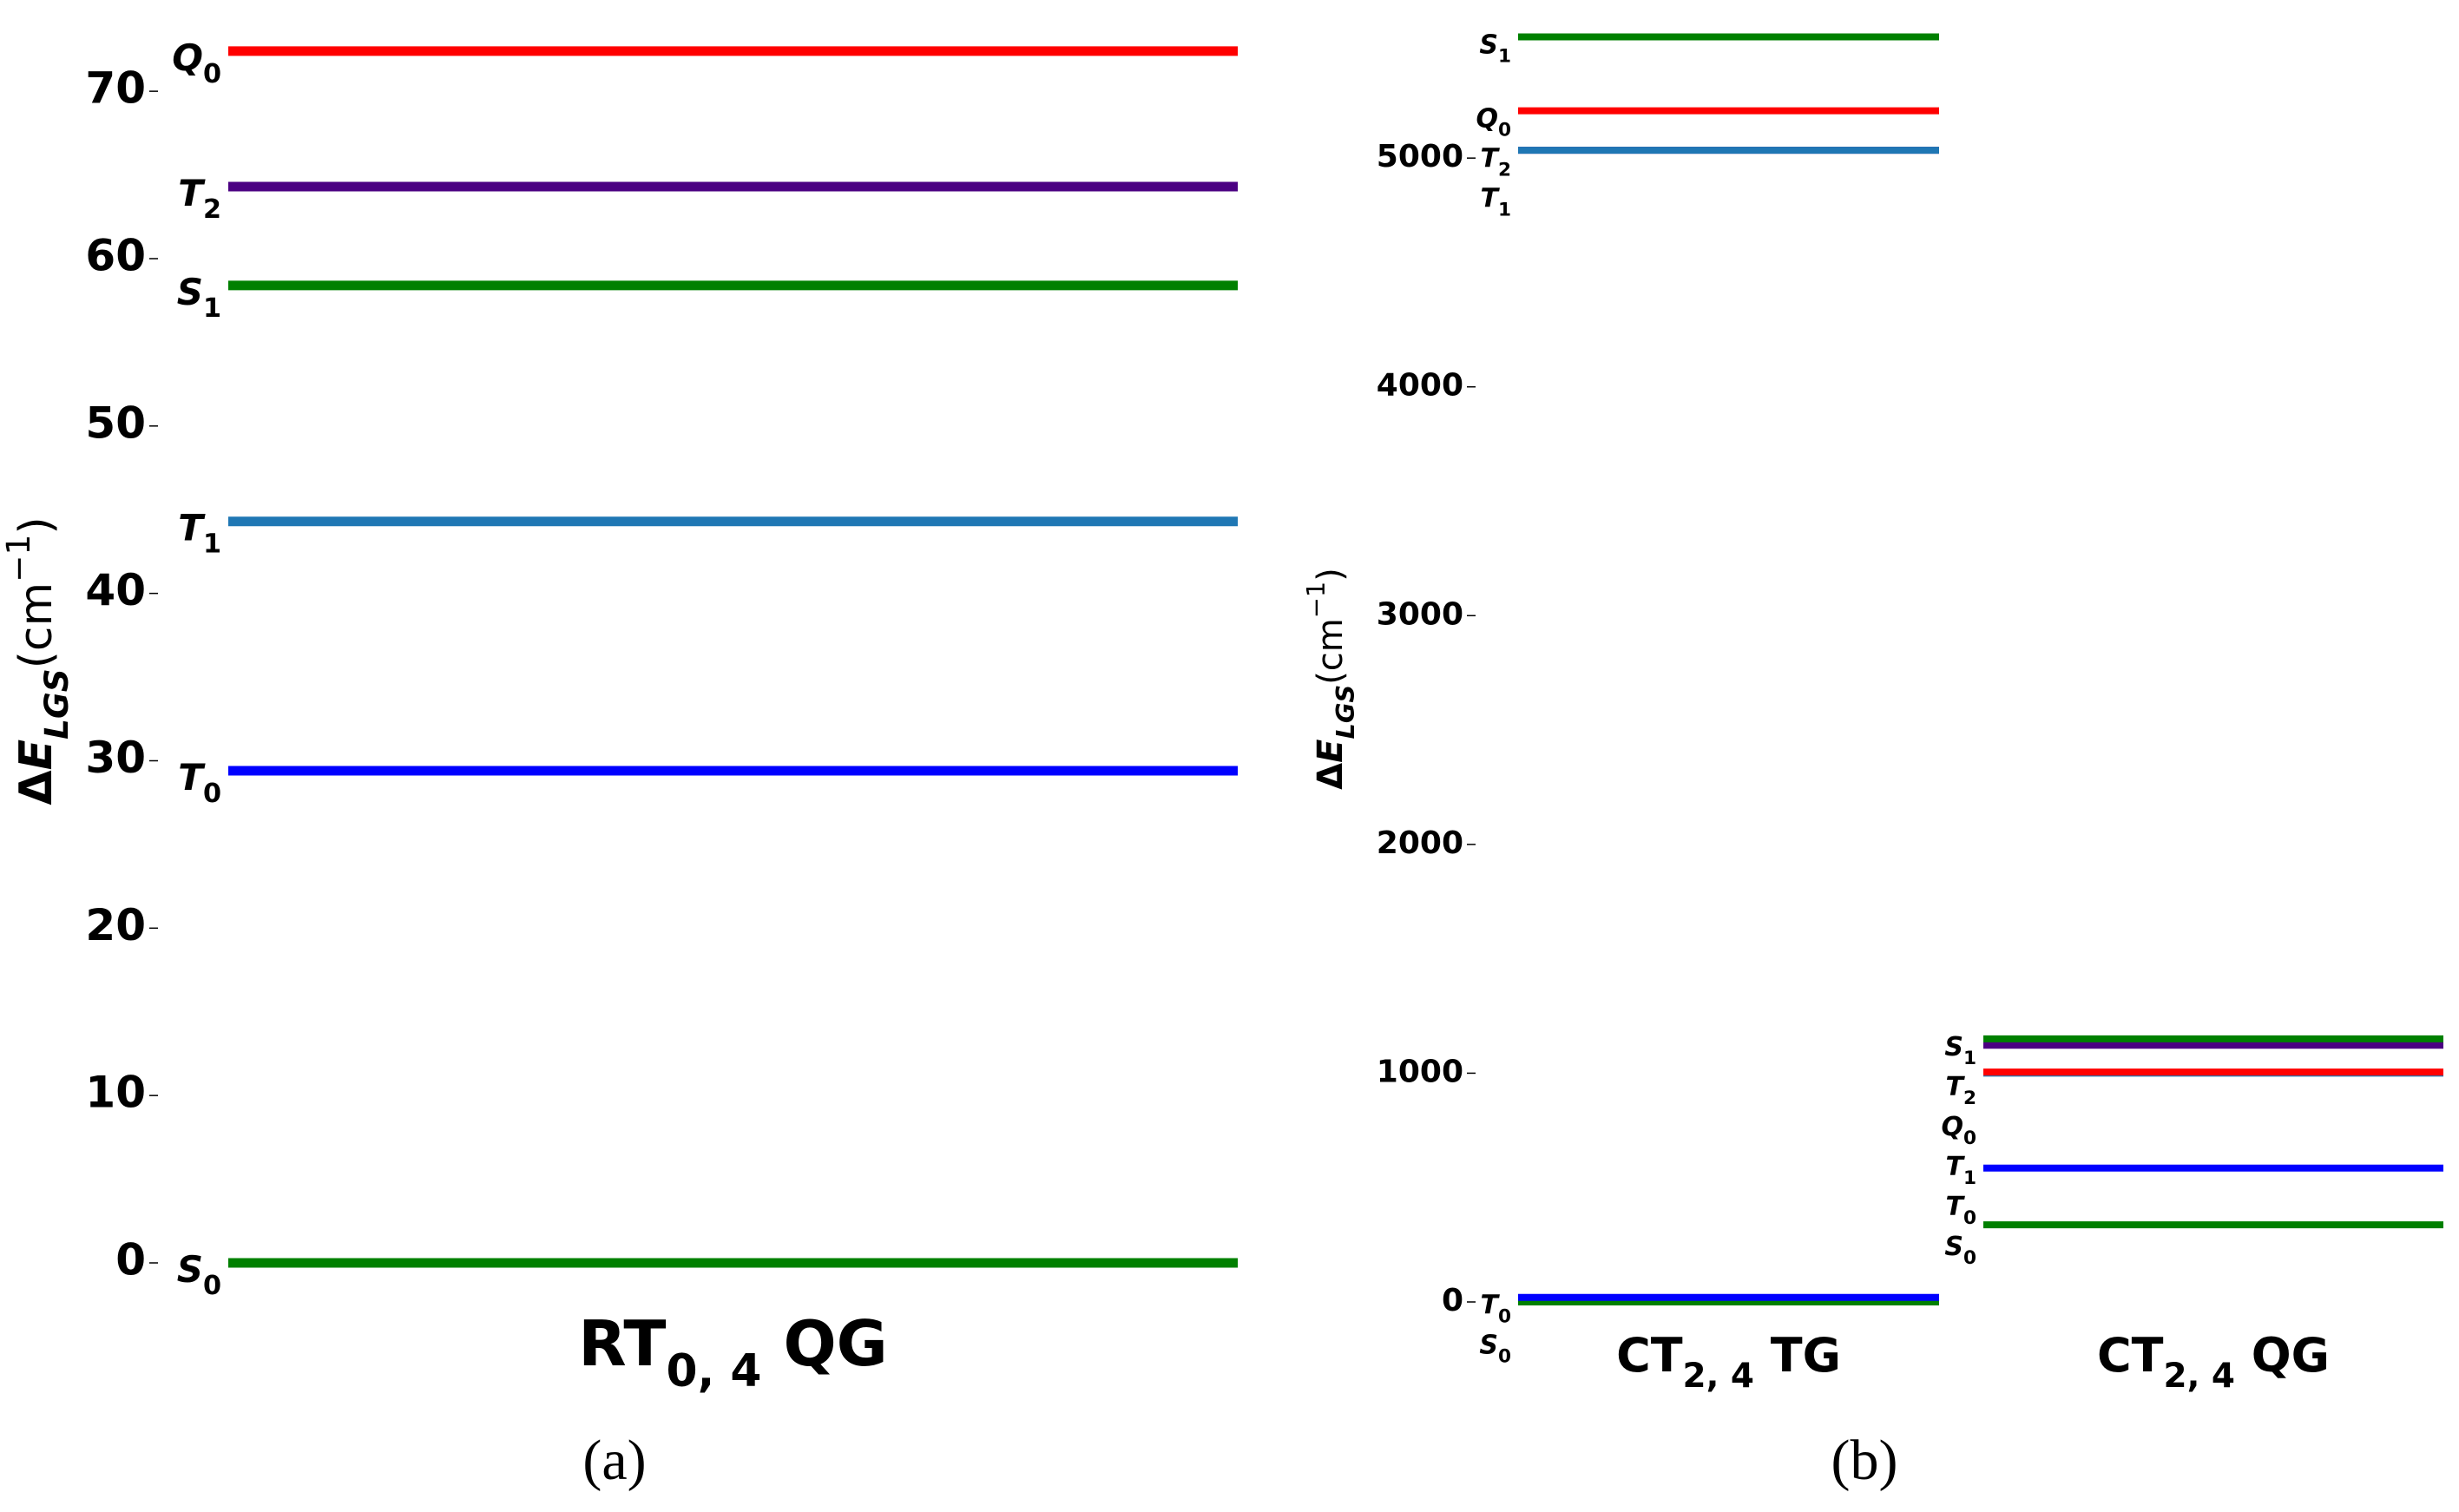 The height and width of the screenshot is (1512, 2459). Describe the element at coordinates (115, 925) in the screenshot. I see `y-tick-label: 20` at that location.